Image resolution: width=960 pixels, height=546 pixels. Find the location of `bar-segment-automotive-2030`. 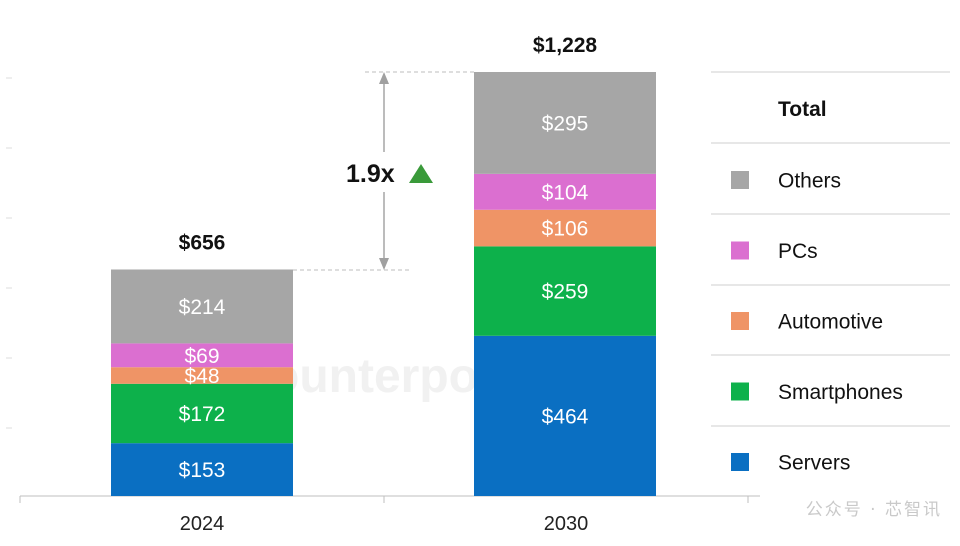

bar-segment-automotive-2030 is located at coordinates (565, 228).